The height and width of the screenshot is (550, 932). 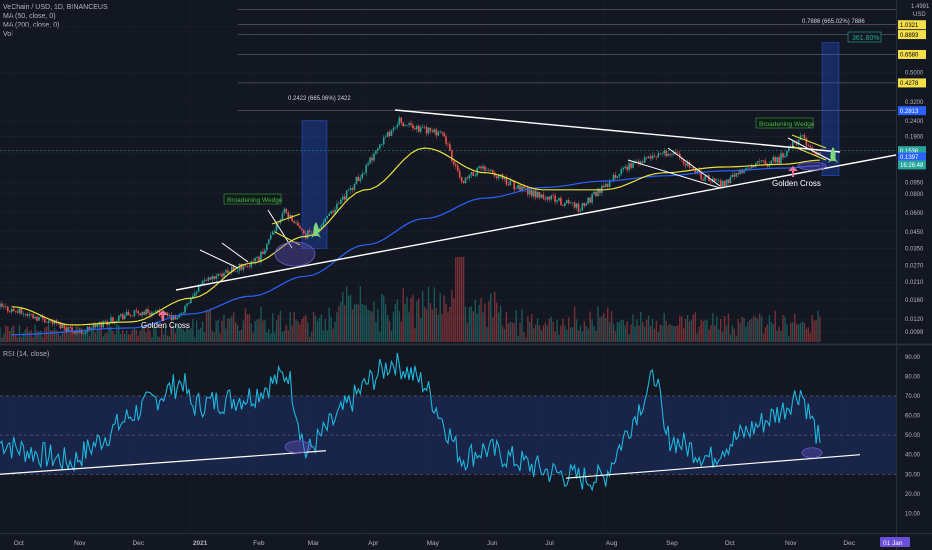 I want to click on rsi-tick-label: 90.00, so click(x=913, y=358).